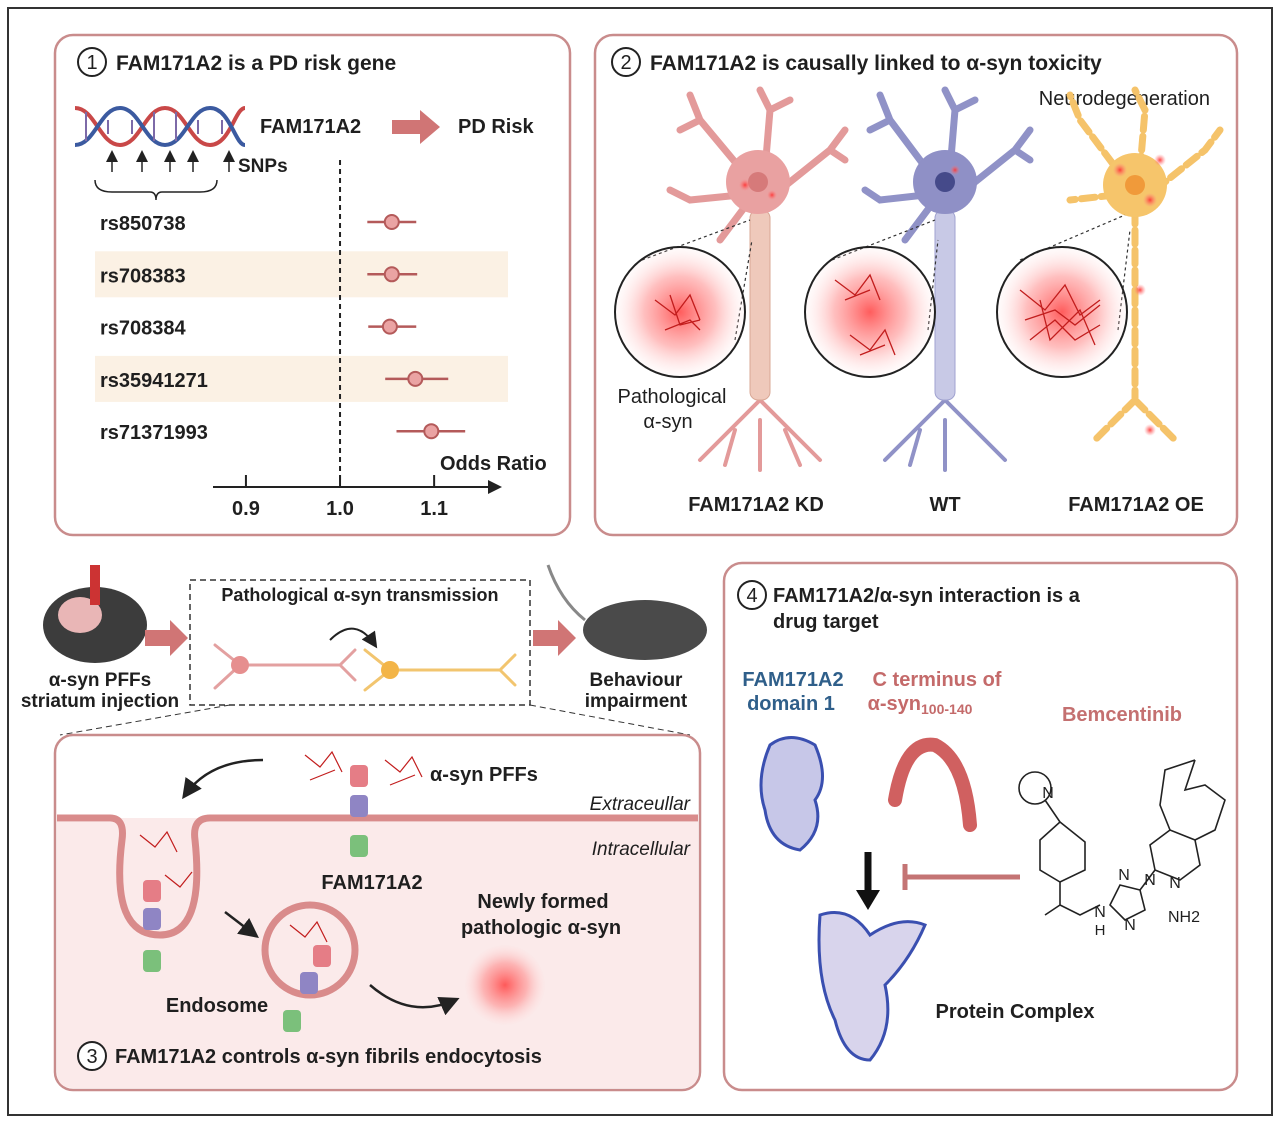  I want to click on dna-strand, so click(160, 126).